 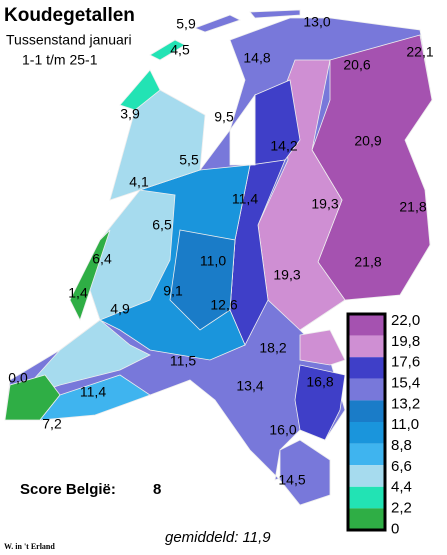 I want to click on region-value: 4,1, so click(x=139, y=182).